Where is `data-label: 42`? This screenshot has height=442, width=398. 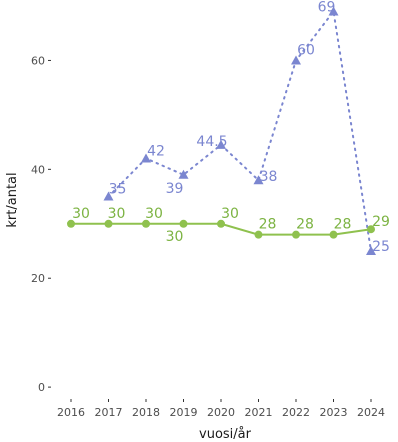
data-label: 42 is located at coordinates (156, 151).